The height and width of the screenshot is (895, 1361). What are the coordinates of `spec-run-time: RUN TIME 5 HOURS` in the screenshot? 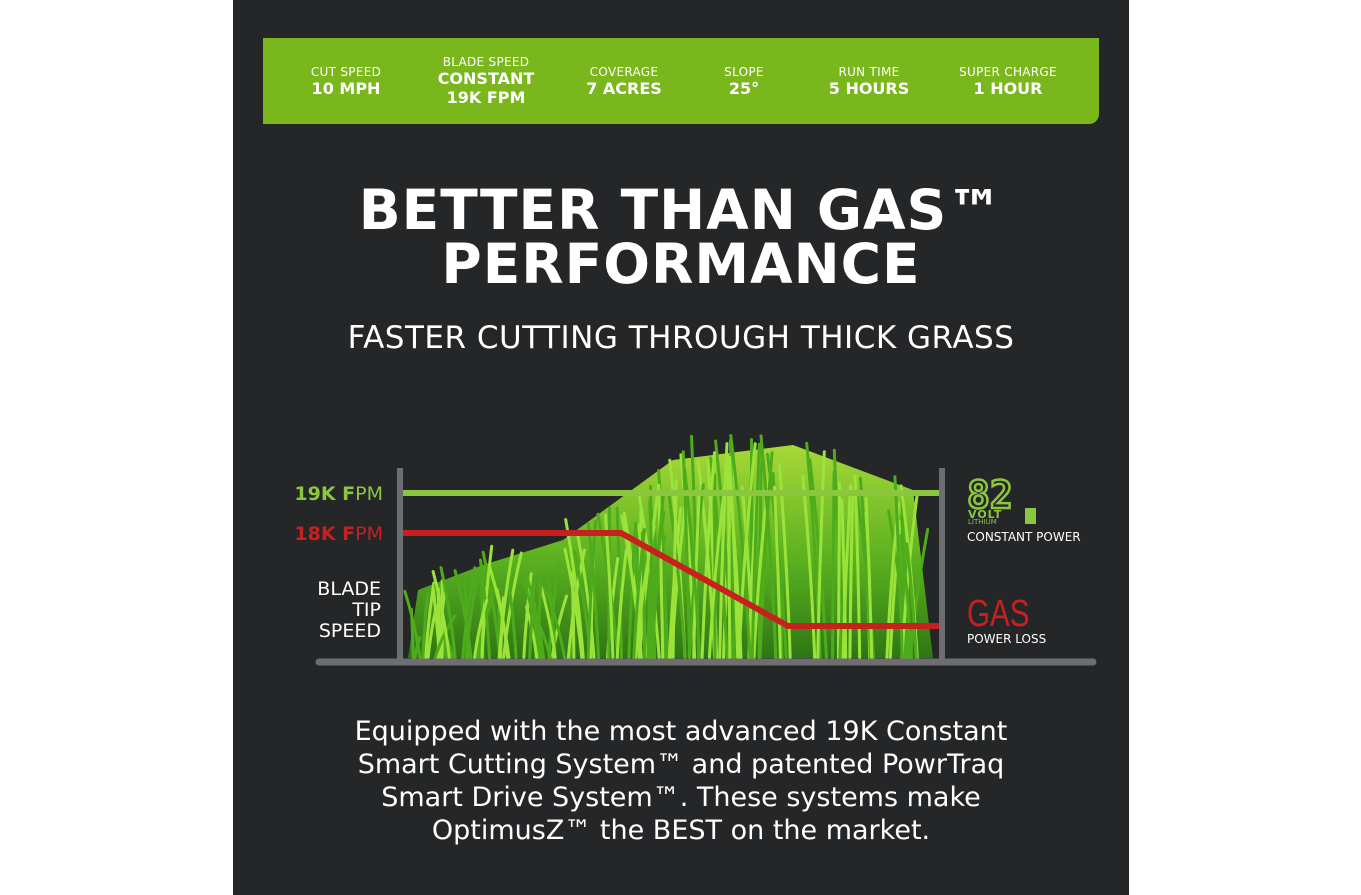 It's located at (869, 81).